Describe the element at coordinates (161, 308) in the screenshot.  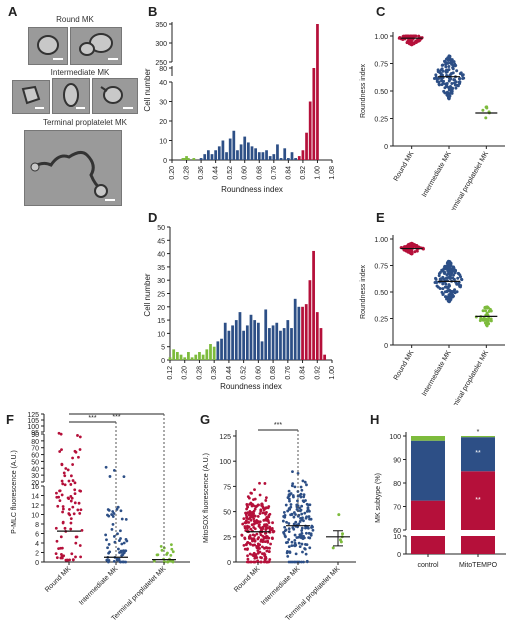
I see `y-tick-label-d: 20` at that location.